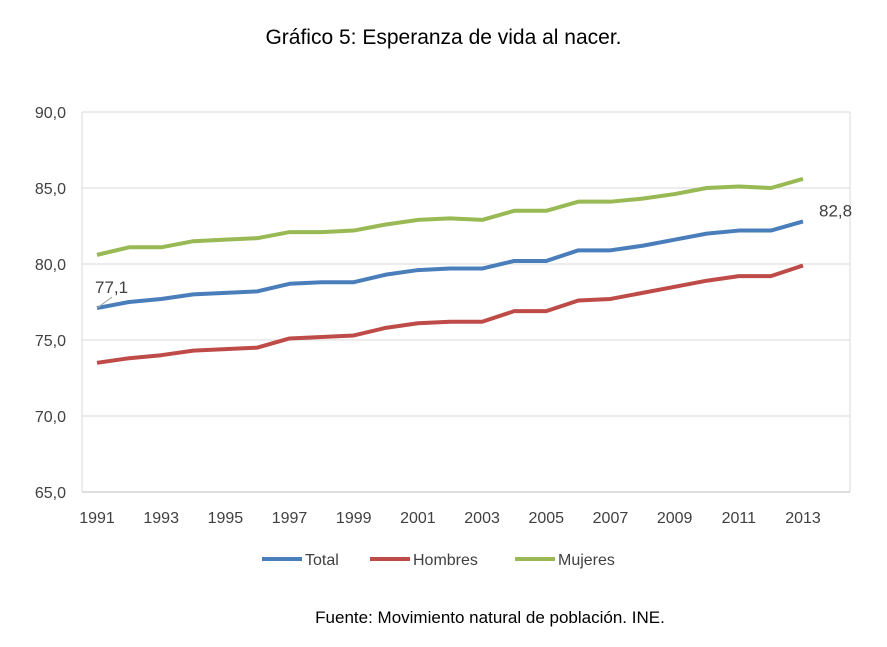 This screenshot has width=887, height=647. What do you see at coordinates (50, 189) in the screenshot?
I see `y-tick-label: 85,0` at bounding box center [50, 189].